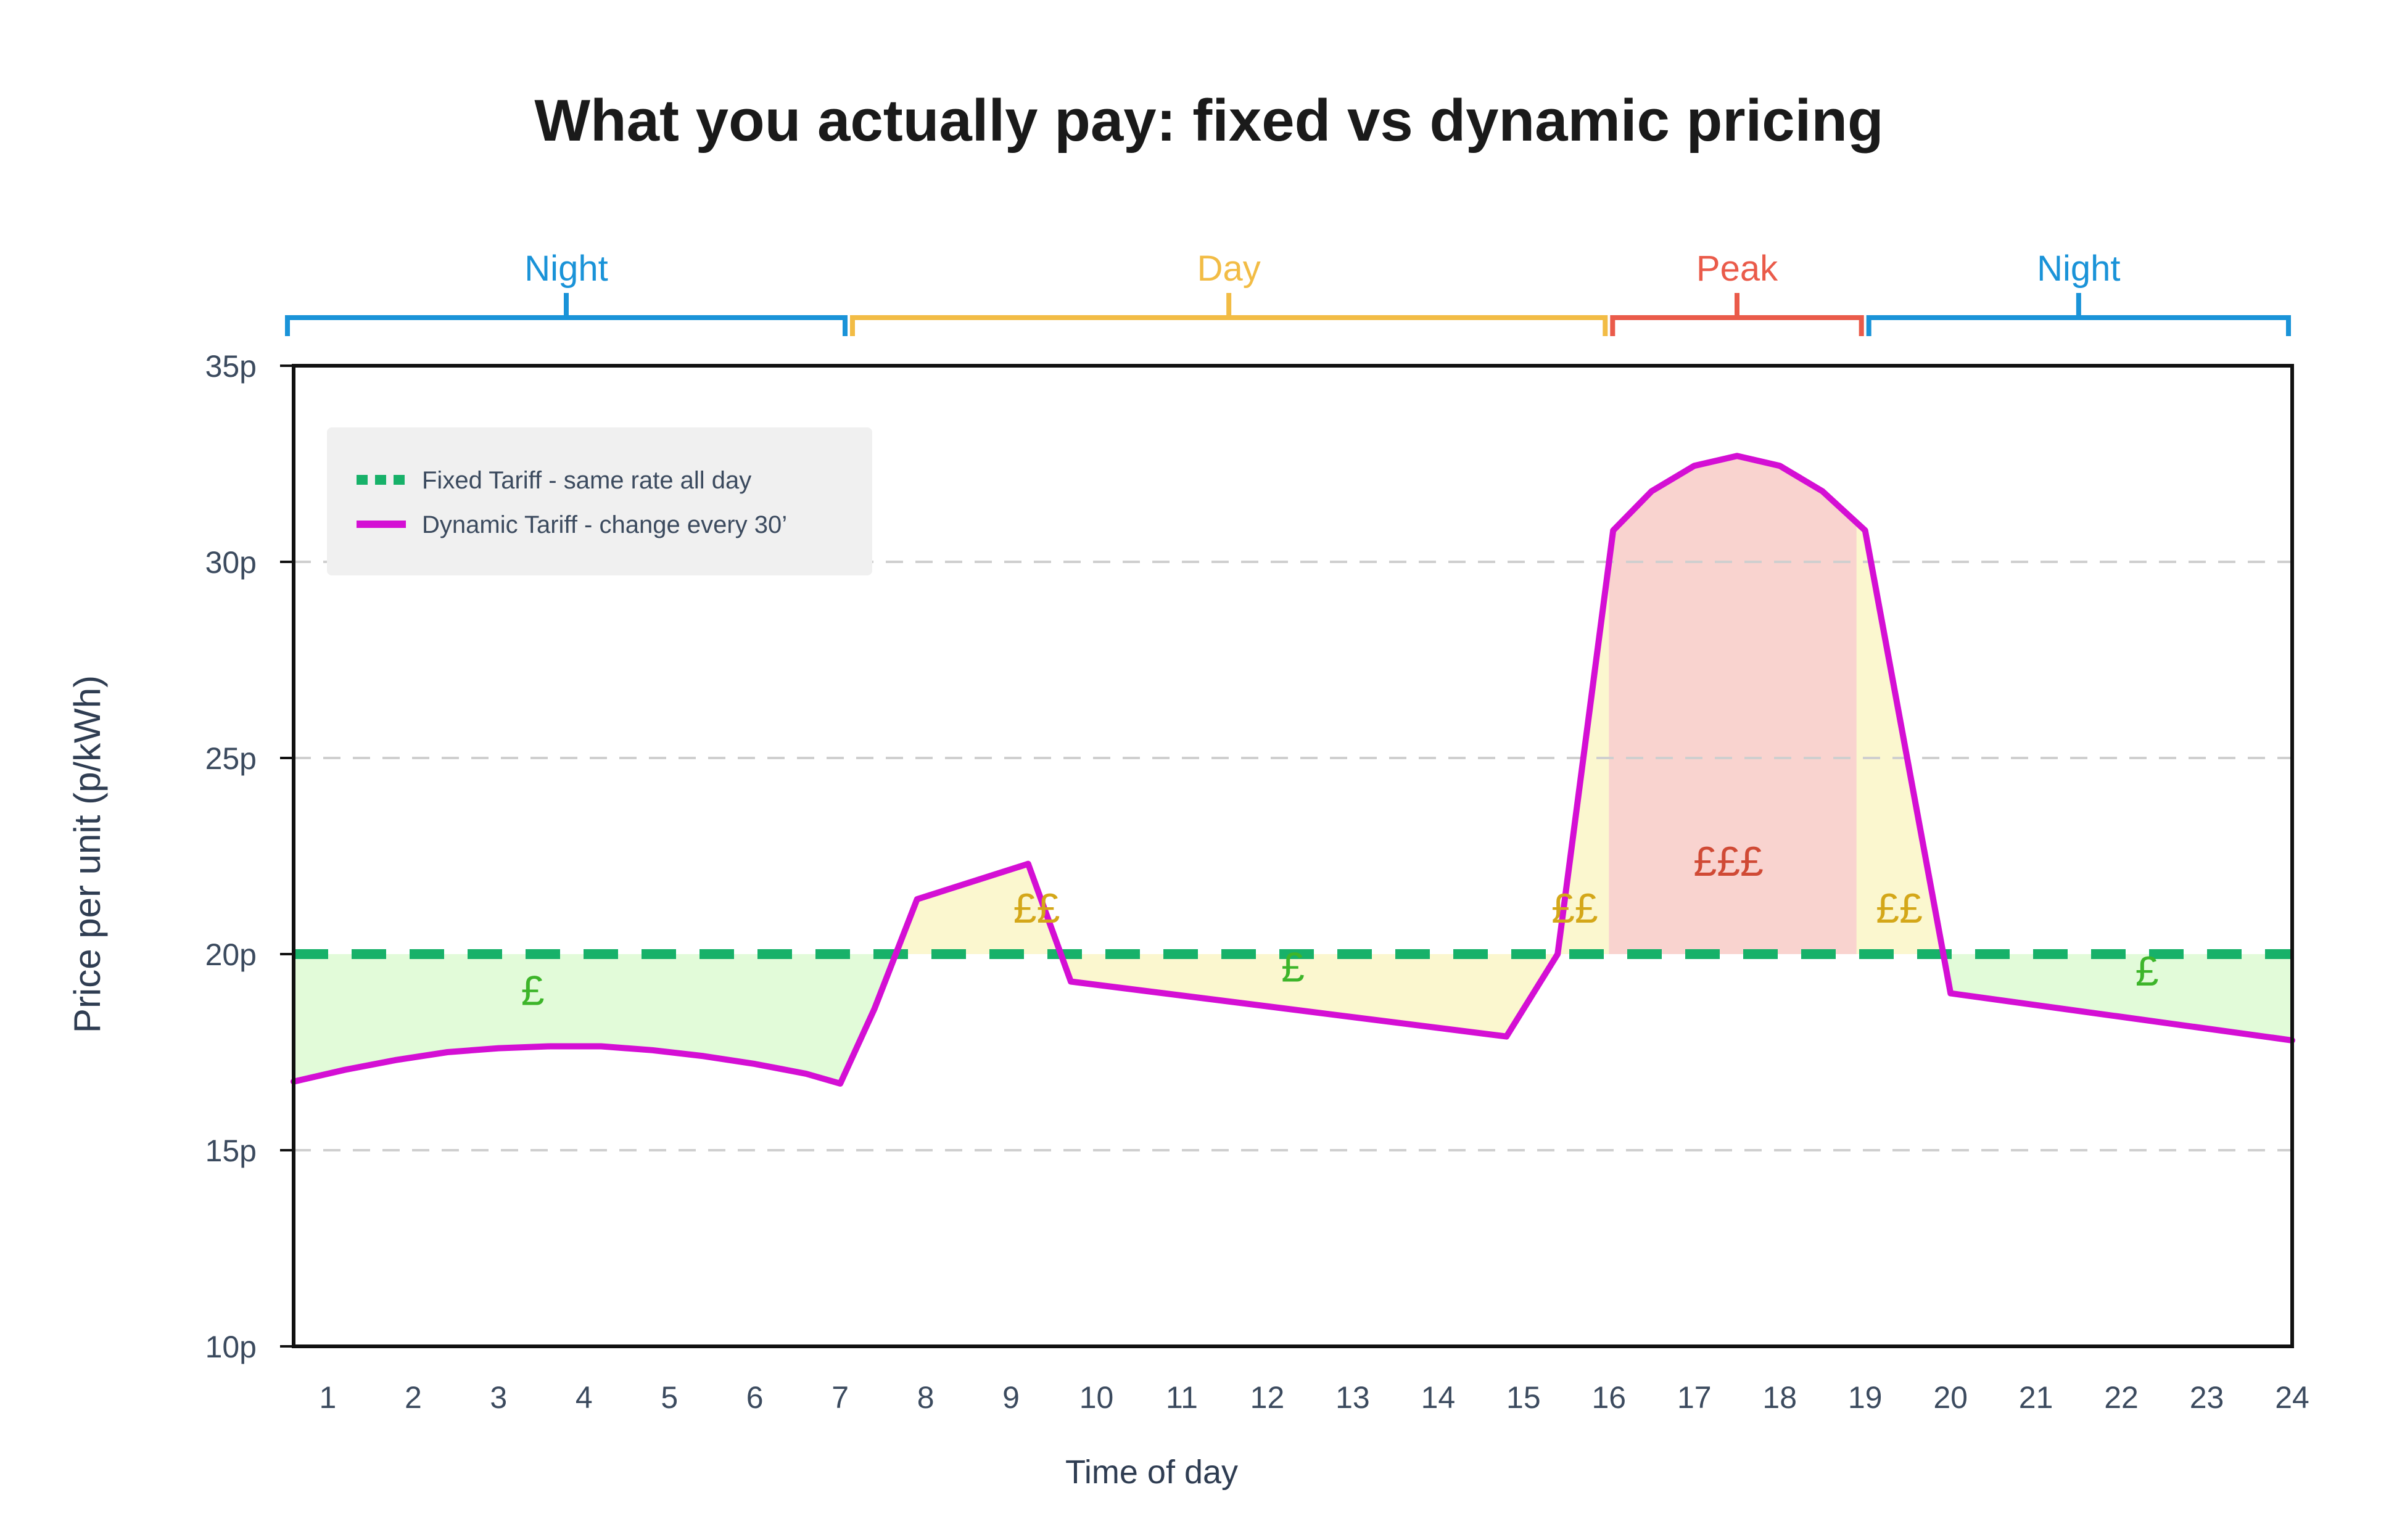  I want to click on price-band-label: £££, so click(1728, 861).